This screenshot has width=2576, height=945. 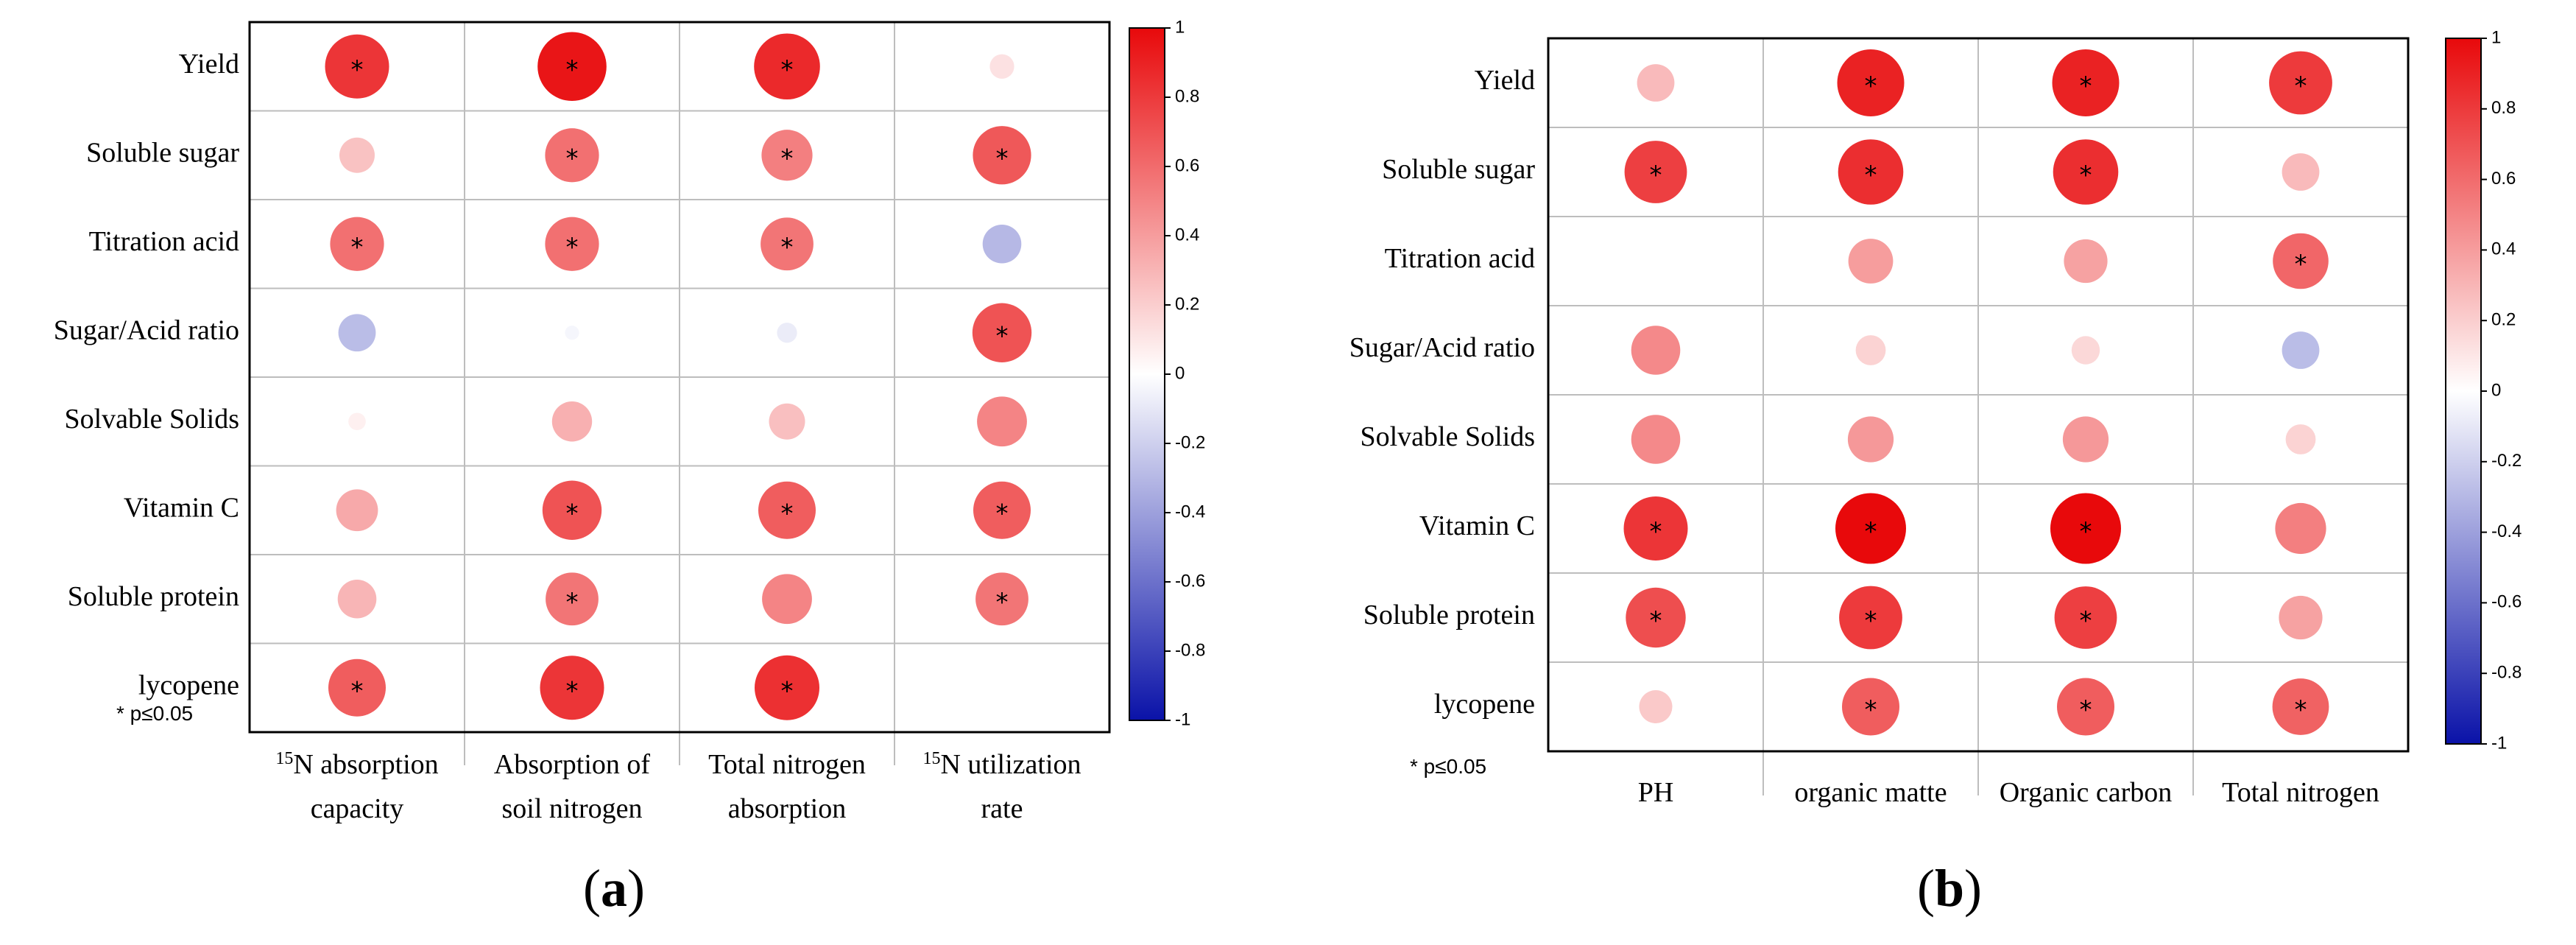 I want to click on colorbar-tick-label: 0.8, so click(x=2503, y=108).